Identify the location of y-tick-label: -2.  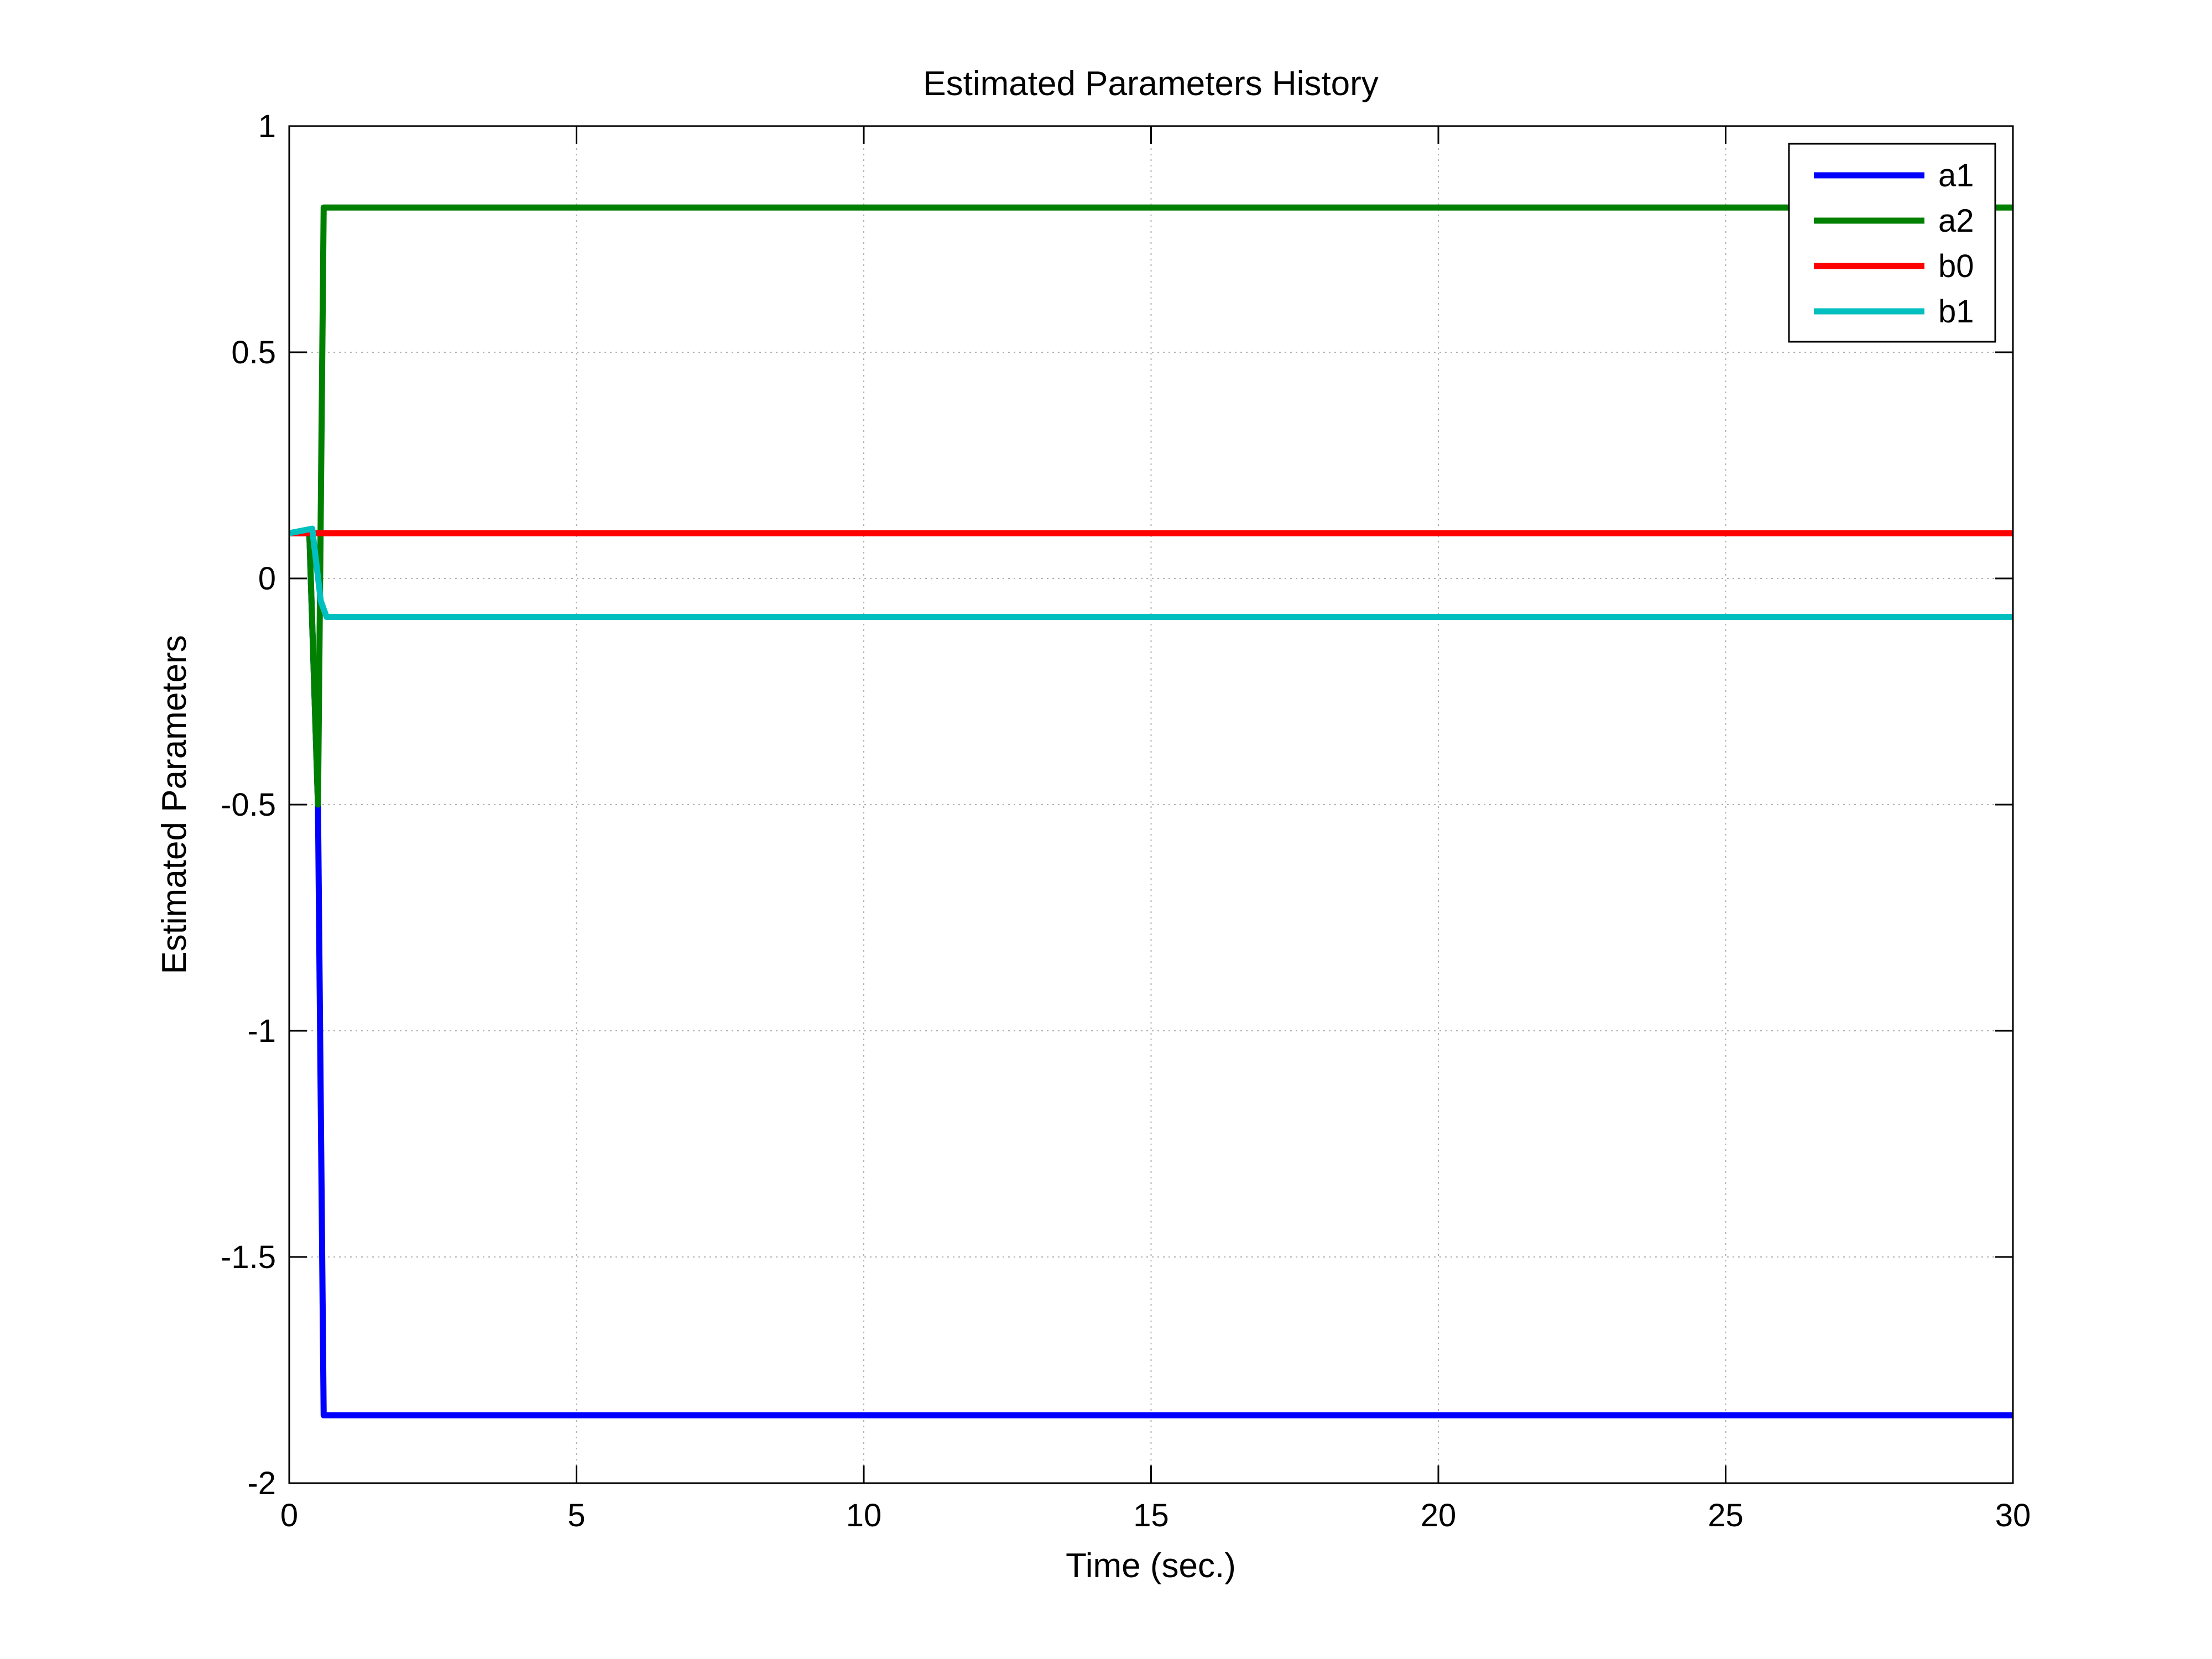
(261, 1483).